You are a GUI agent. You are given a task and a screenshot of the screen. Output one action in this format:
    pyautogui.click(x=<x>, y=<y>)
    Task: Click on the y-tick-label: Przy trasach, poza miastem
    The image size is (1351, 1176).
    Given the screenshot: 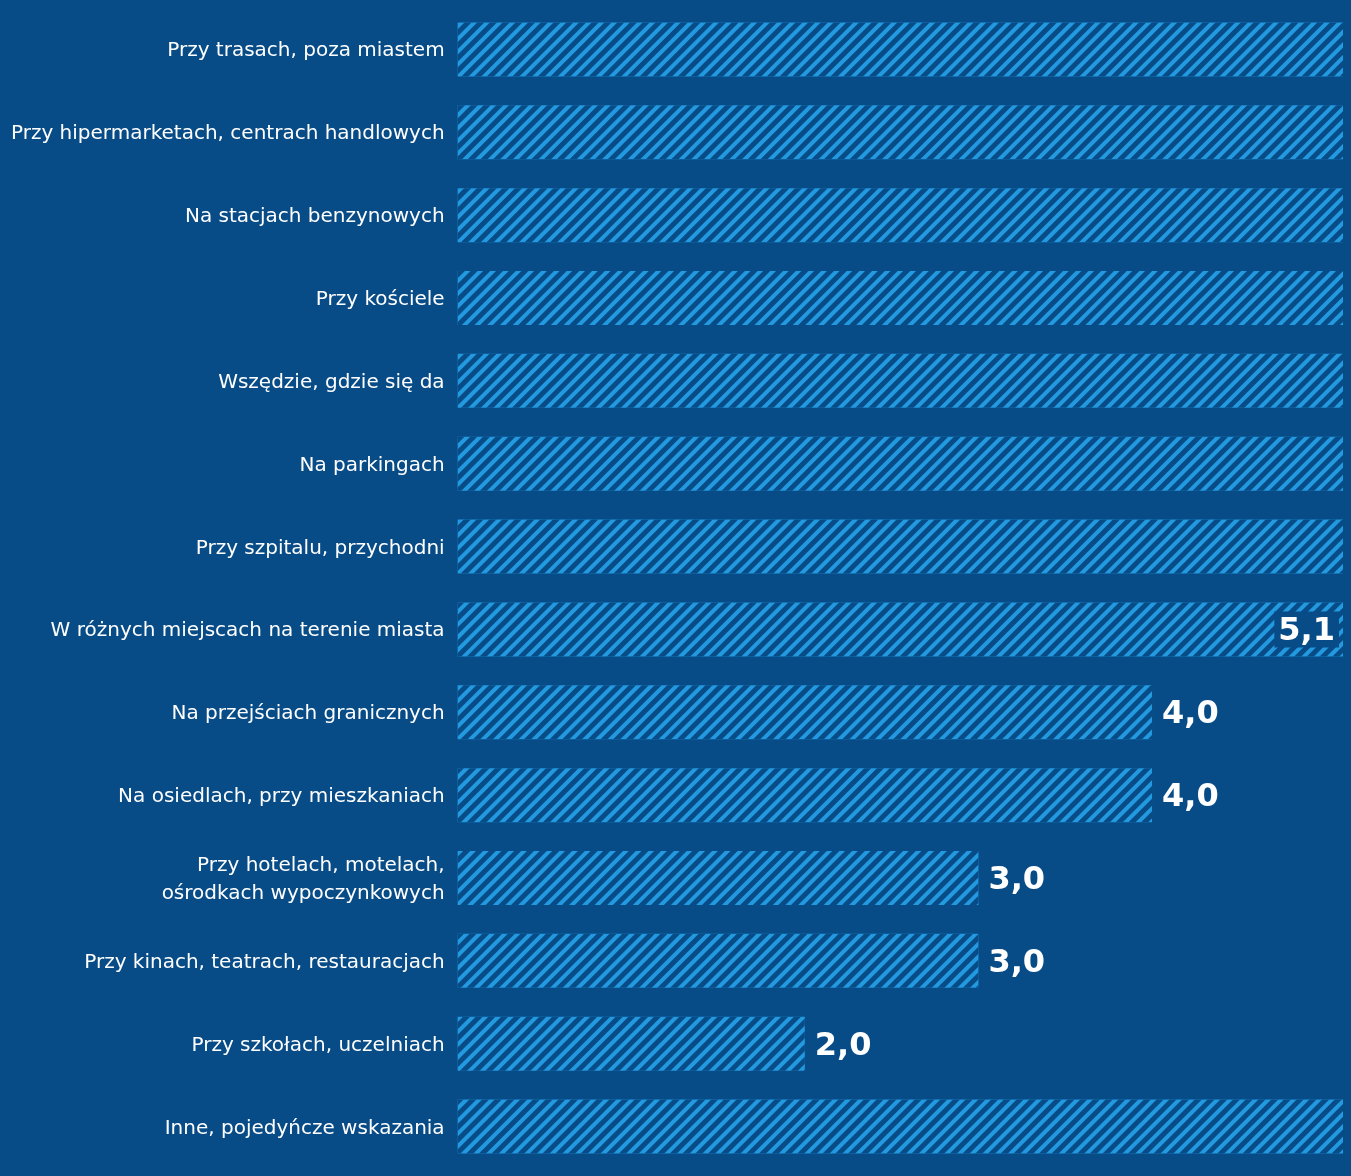 What is the action you would take?
    pyautogui.click(x=306, y=49)
    